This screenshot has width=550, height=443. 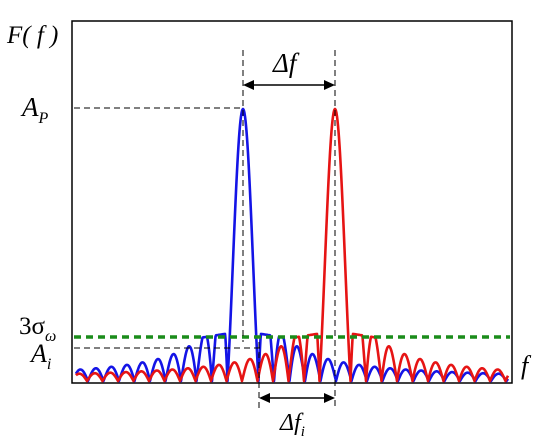 What do you see at coordinates (32, 35) in the screenshot?
I see `y-axis-label: F( f )` at bounding box center [32, 35].